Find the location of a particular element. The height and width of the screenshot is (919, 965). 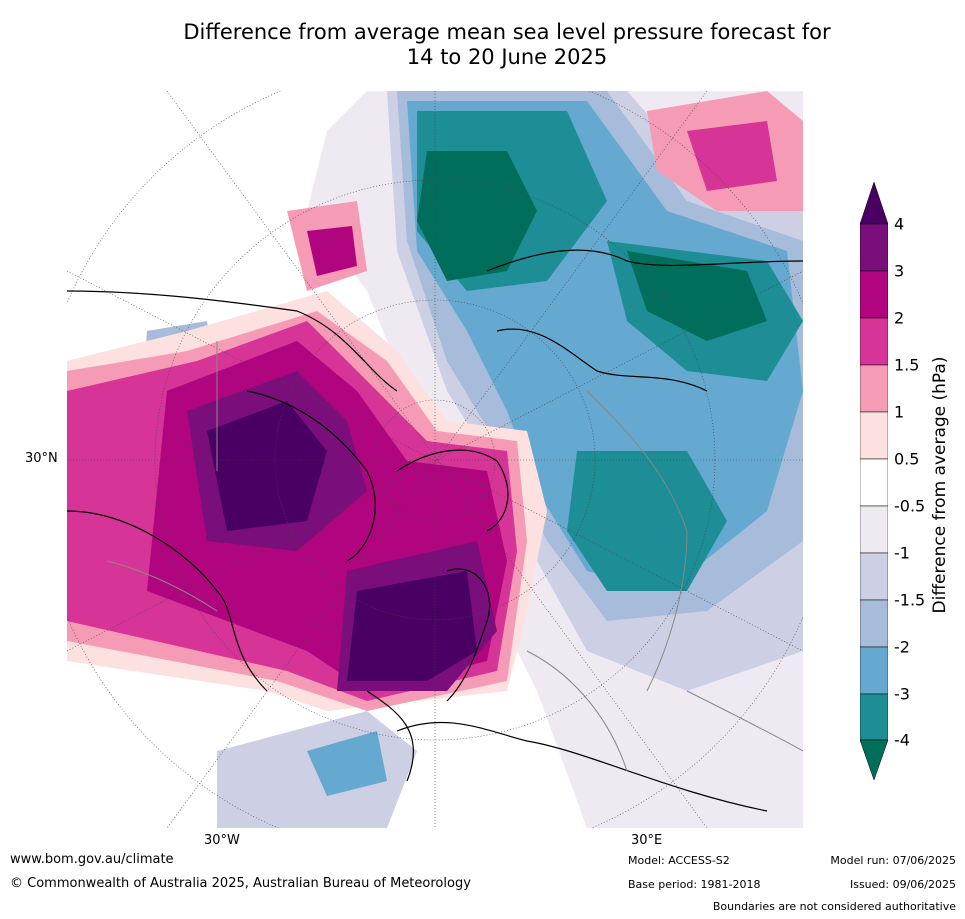

colorbar-seg-neg3-neg4 is located at coordinates (874, 717).